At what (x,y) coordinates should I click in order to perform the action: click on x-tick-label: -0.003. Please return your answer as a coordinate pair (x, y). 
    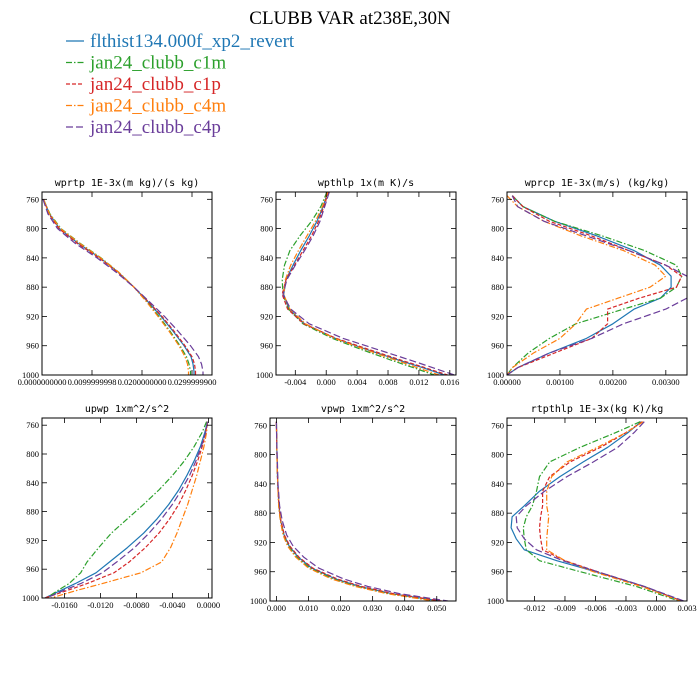
    Looking at the image, I should click on (626, 608).